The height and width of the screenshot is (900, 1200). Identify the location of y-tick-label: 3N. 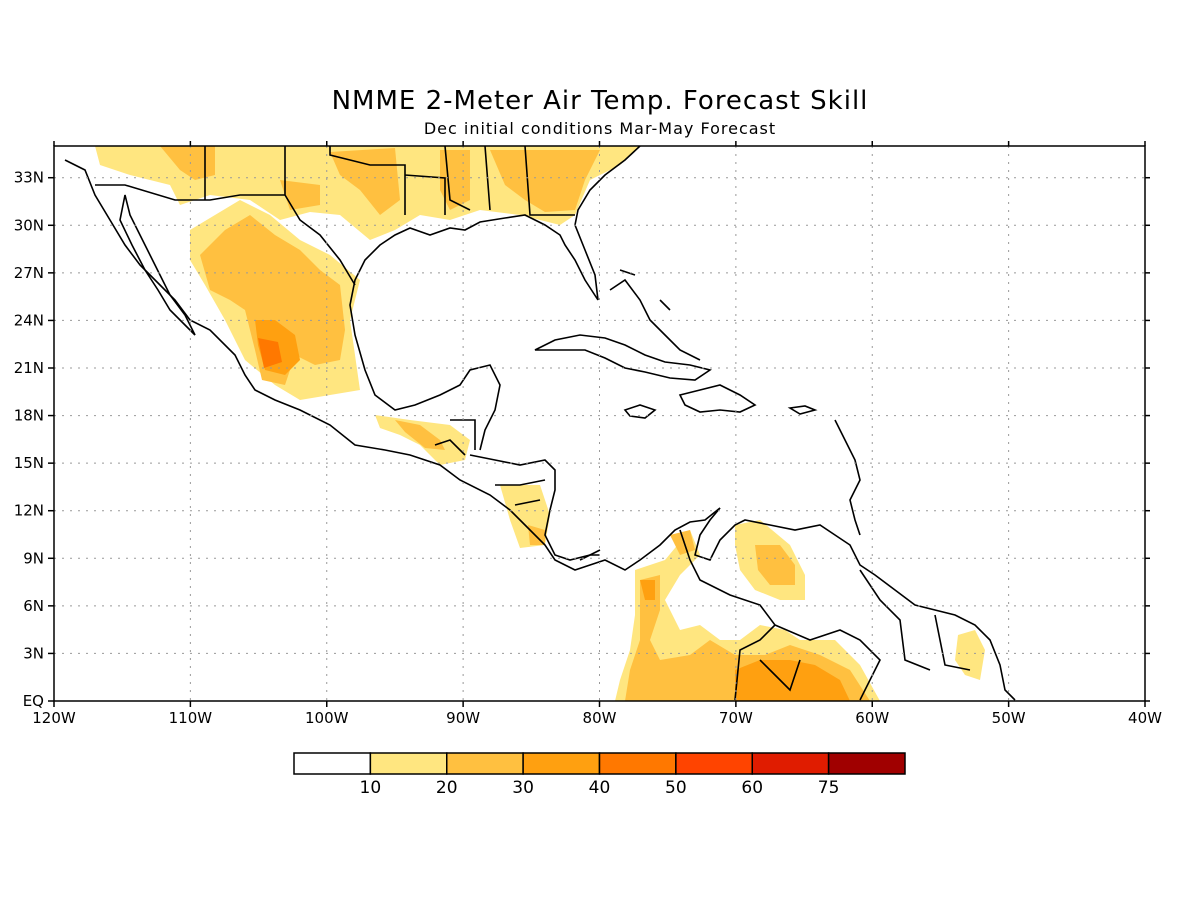
(33, 653).